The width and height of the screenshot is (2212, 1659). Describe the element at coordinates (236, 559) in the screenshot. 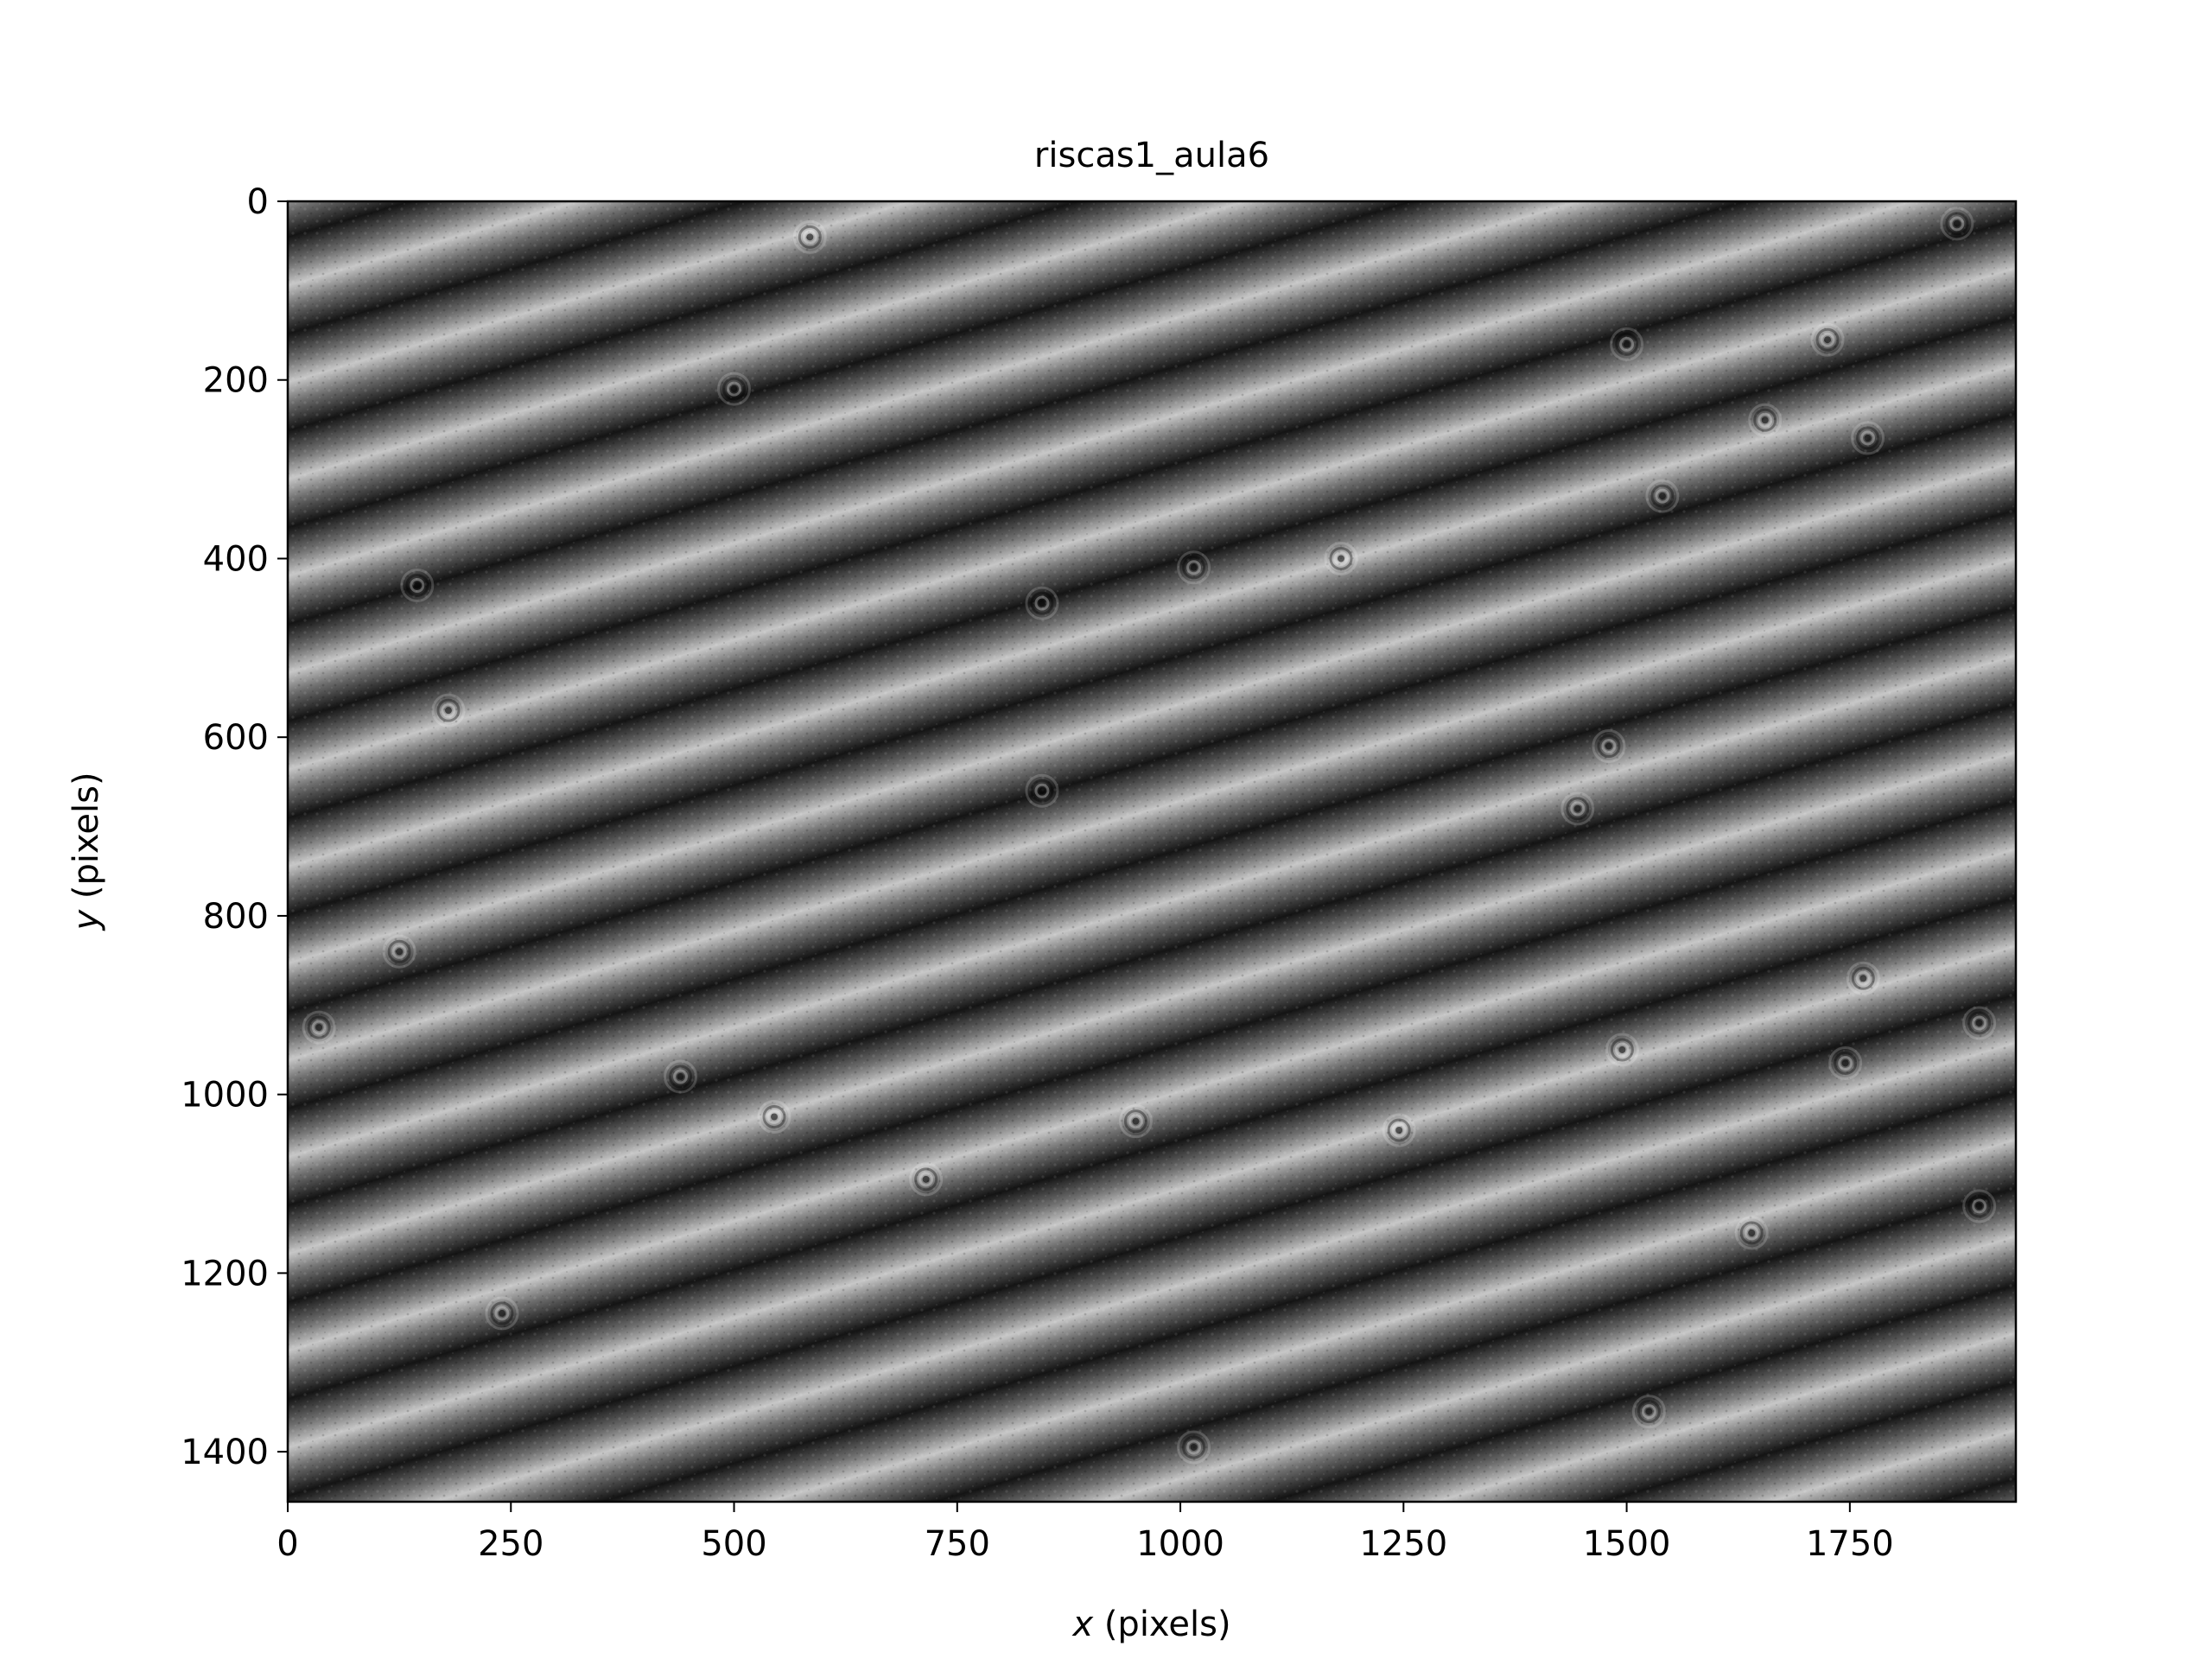

I see `y-tick-label: 400` at that location.